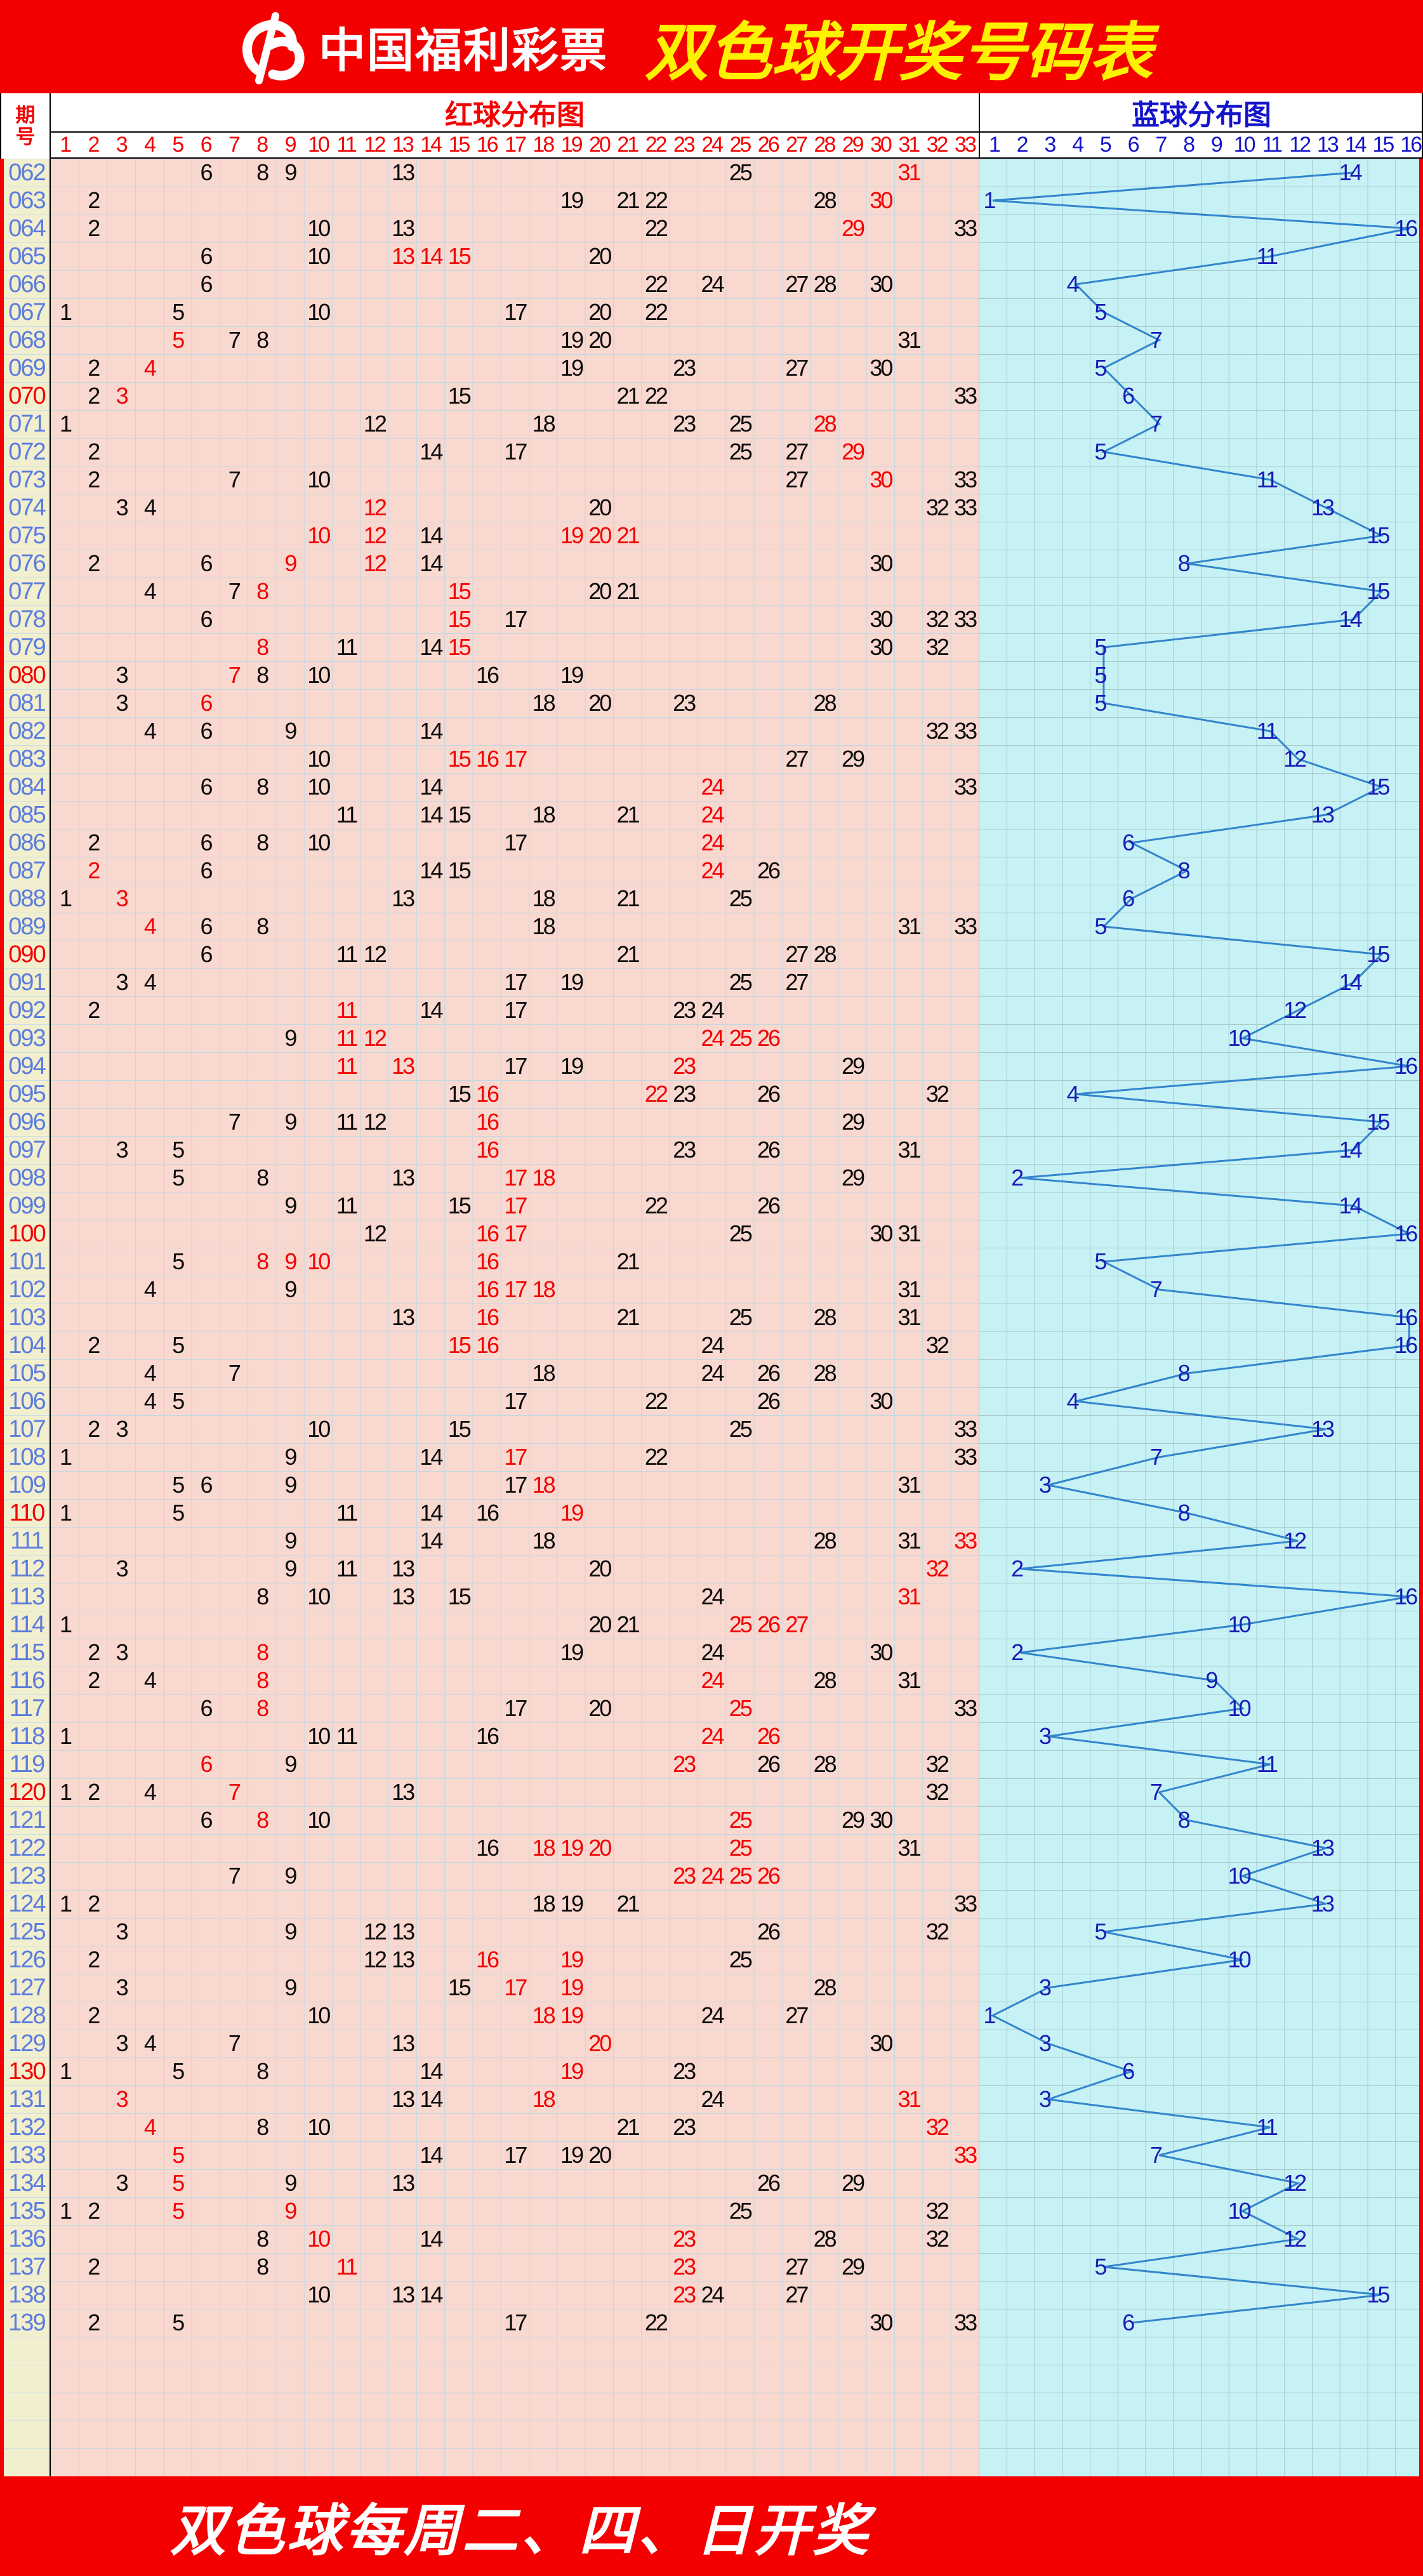 The image size is (1423, 2576). I want to click on red-ball-number: 30, so click(882, 2322).